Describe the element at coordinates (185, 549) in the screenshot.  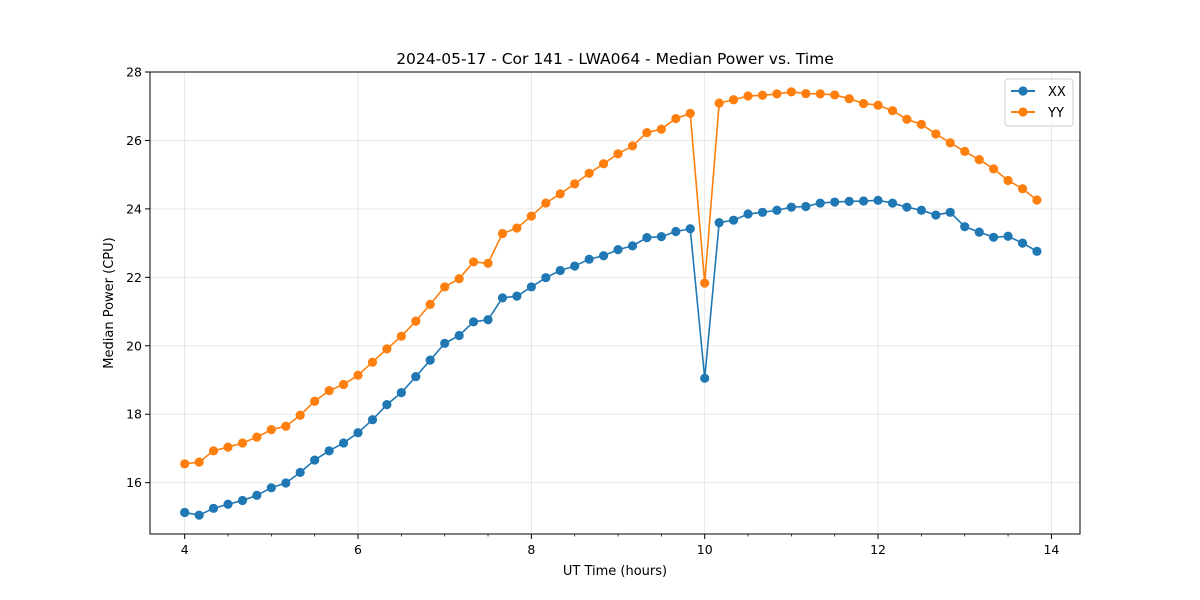
I see `x-tick-label: 4` at that location.